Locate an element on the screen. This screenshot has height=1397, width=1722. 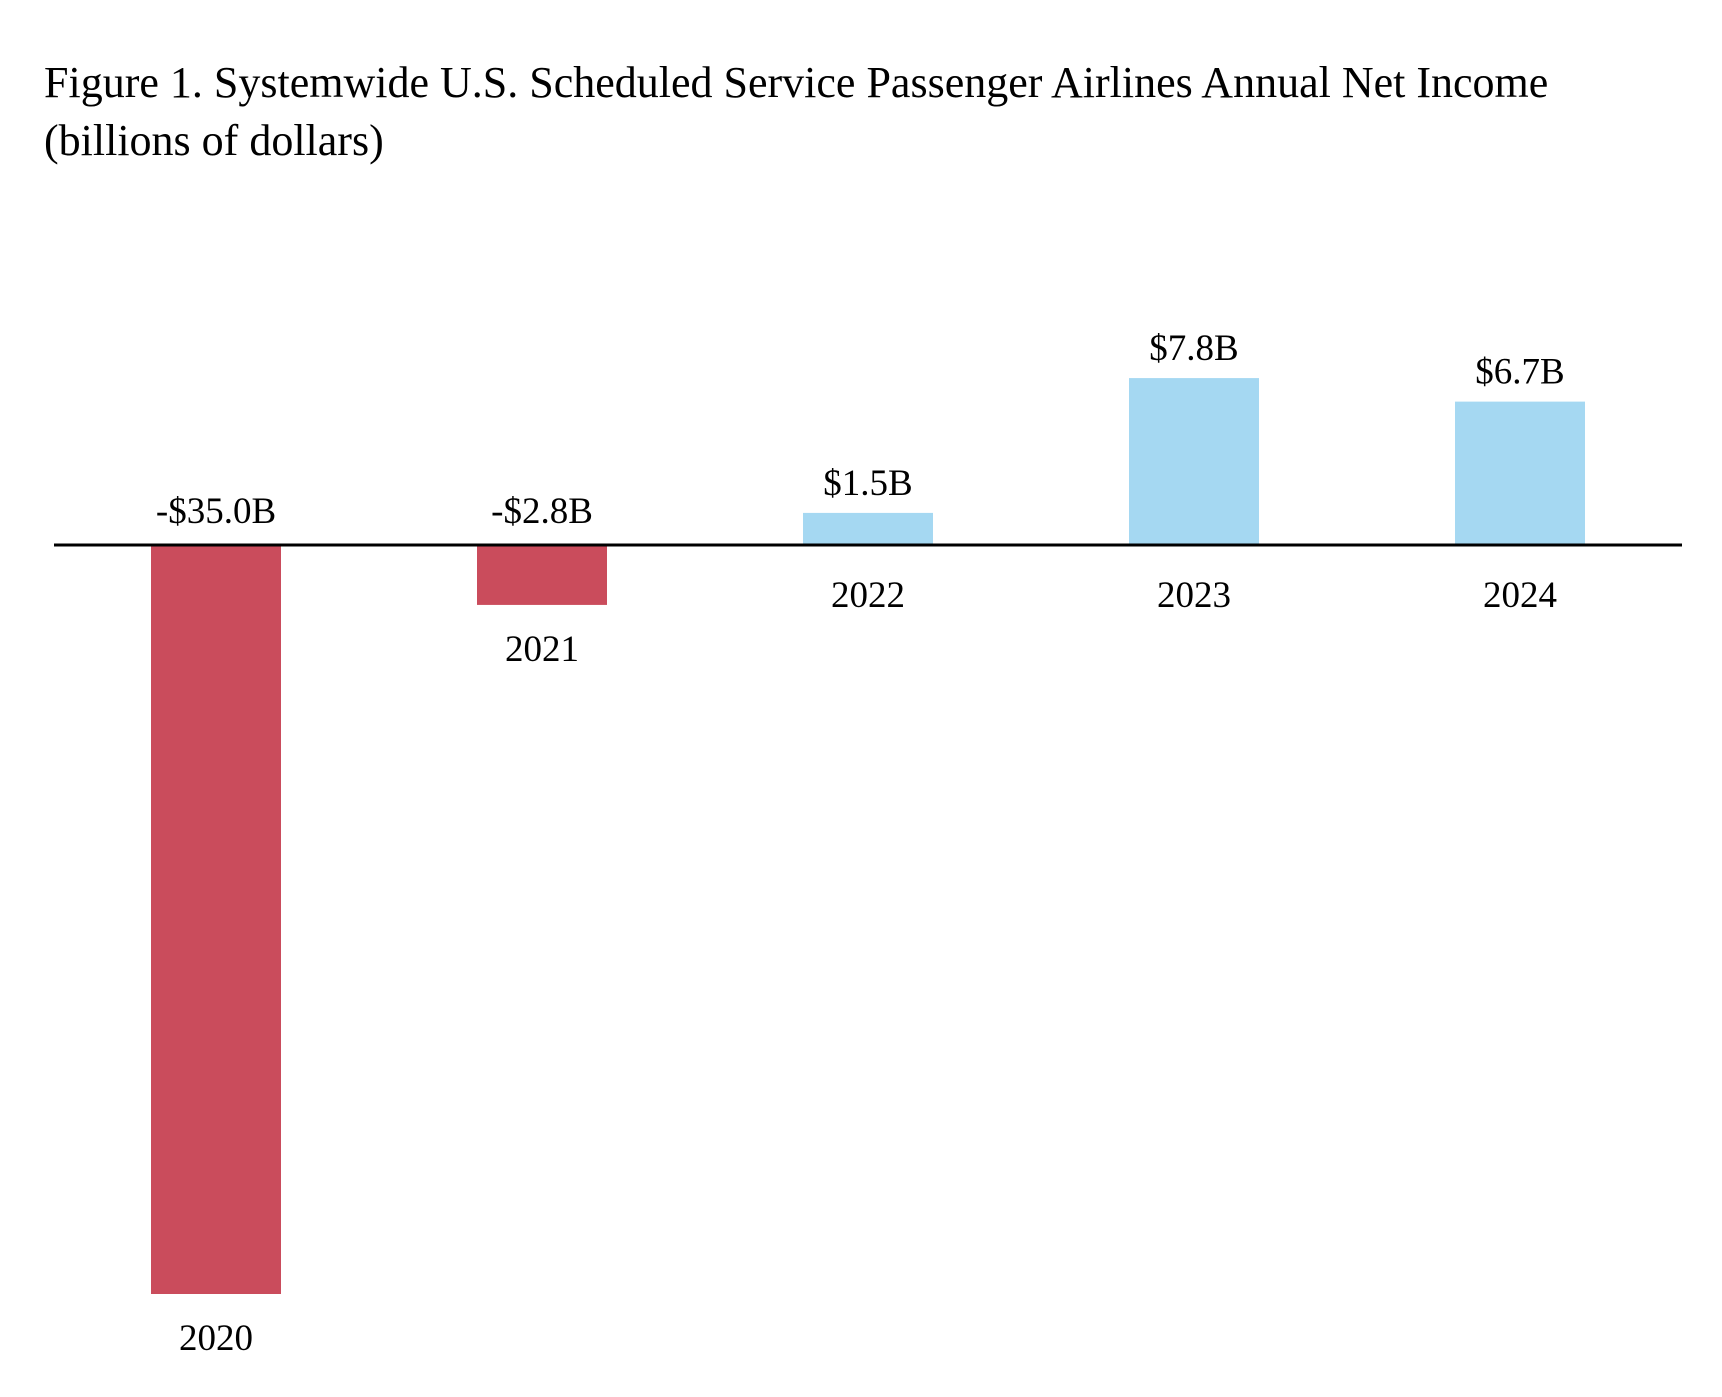
bar-2022 is located at coordinates (868, 528).